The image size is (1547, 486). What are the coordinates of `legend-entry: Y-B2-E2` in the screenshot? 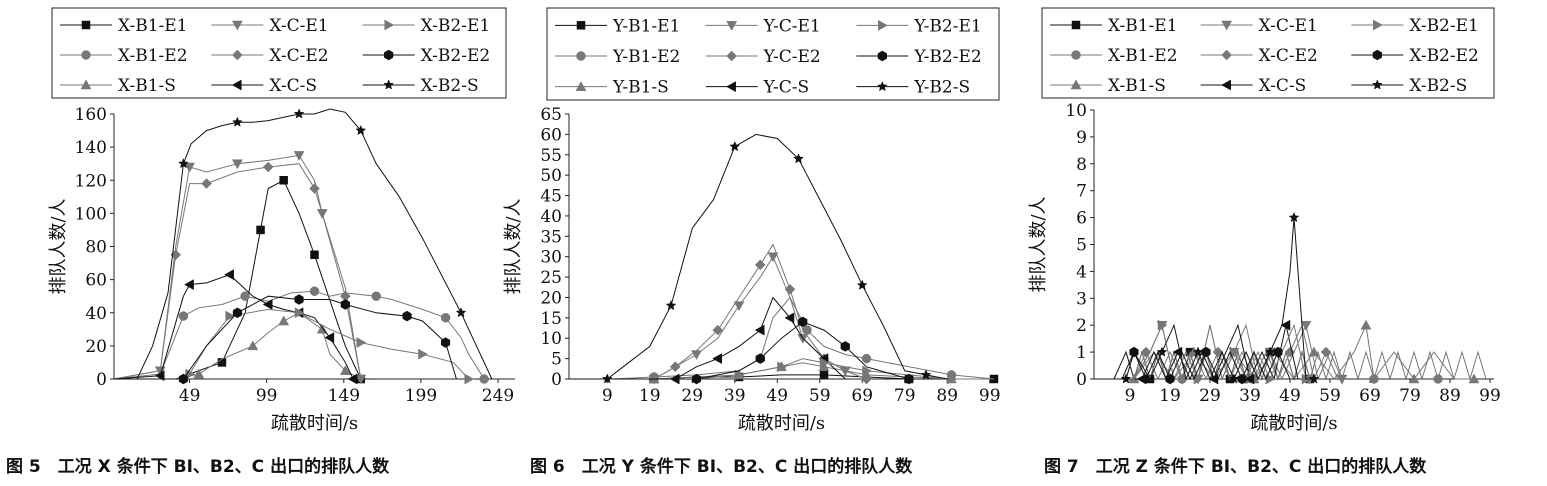 It's located at (919, 57).